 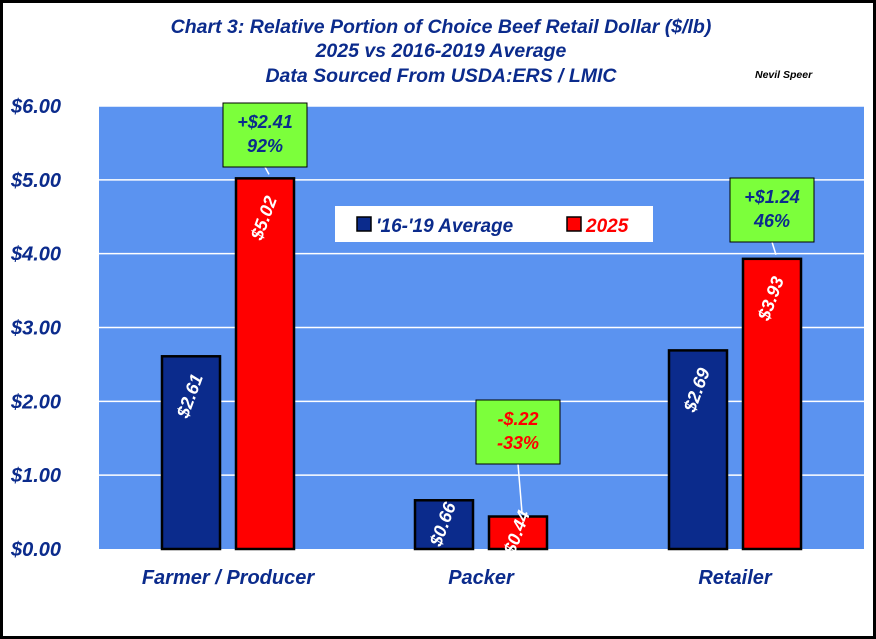 I want to click on annotation-text: +$1.24, so click(x=772, y=197).